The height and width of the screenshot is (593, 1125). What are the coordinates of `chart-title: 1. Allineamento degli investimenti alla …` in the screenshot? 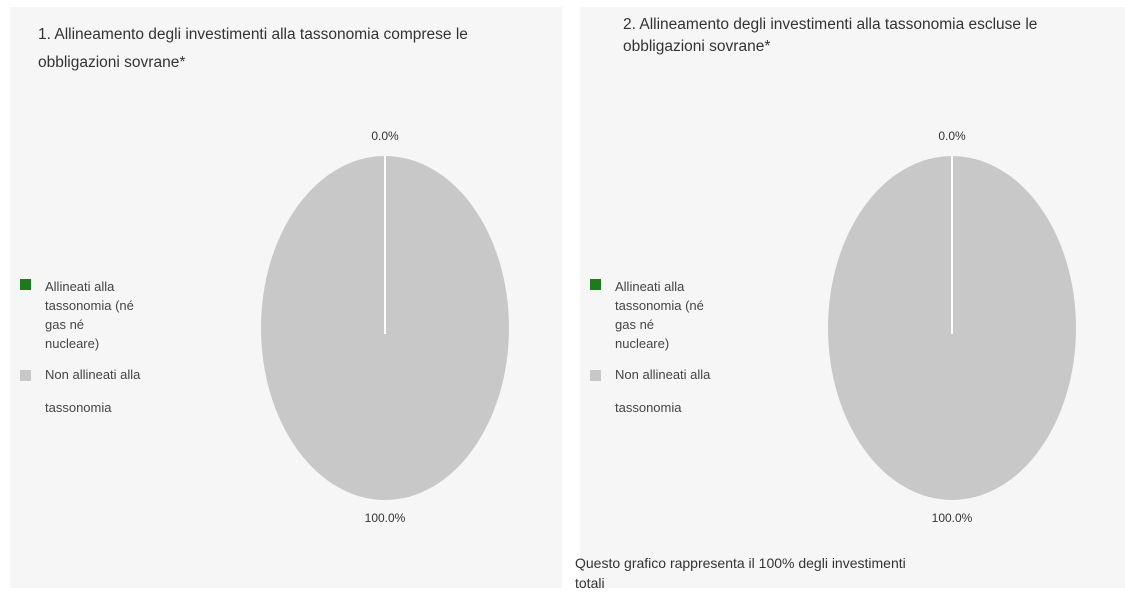 It's located at (253, 48).